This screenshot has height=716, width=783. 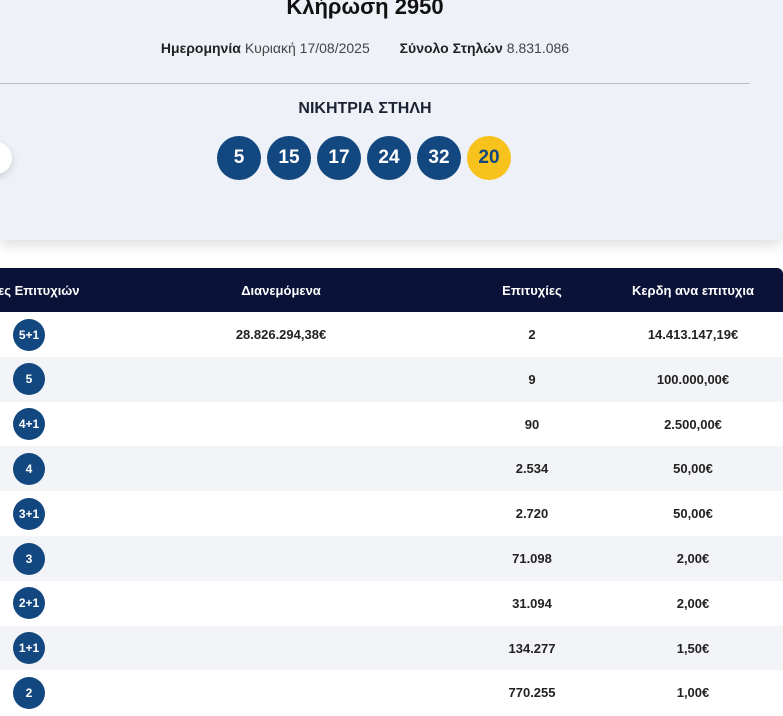 What do you see at coordinates (307, 48) in the screenshot?
I see `date: Κυριακή 17/08/2025` at bounding box center [307, 48].